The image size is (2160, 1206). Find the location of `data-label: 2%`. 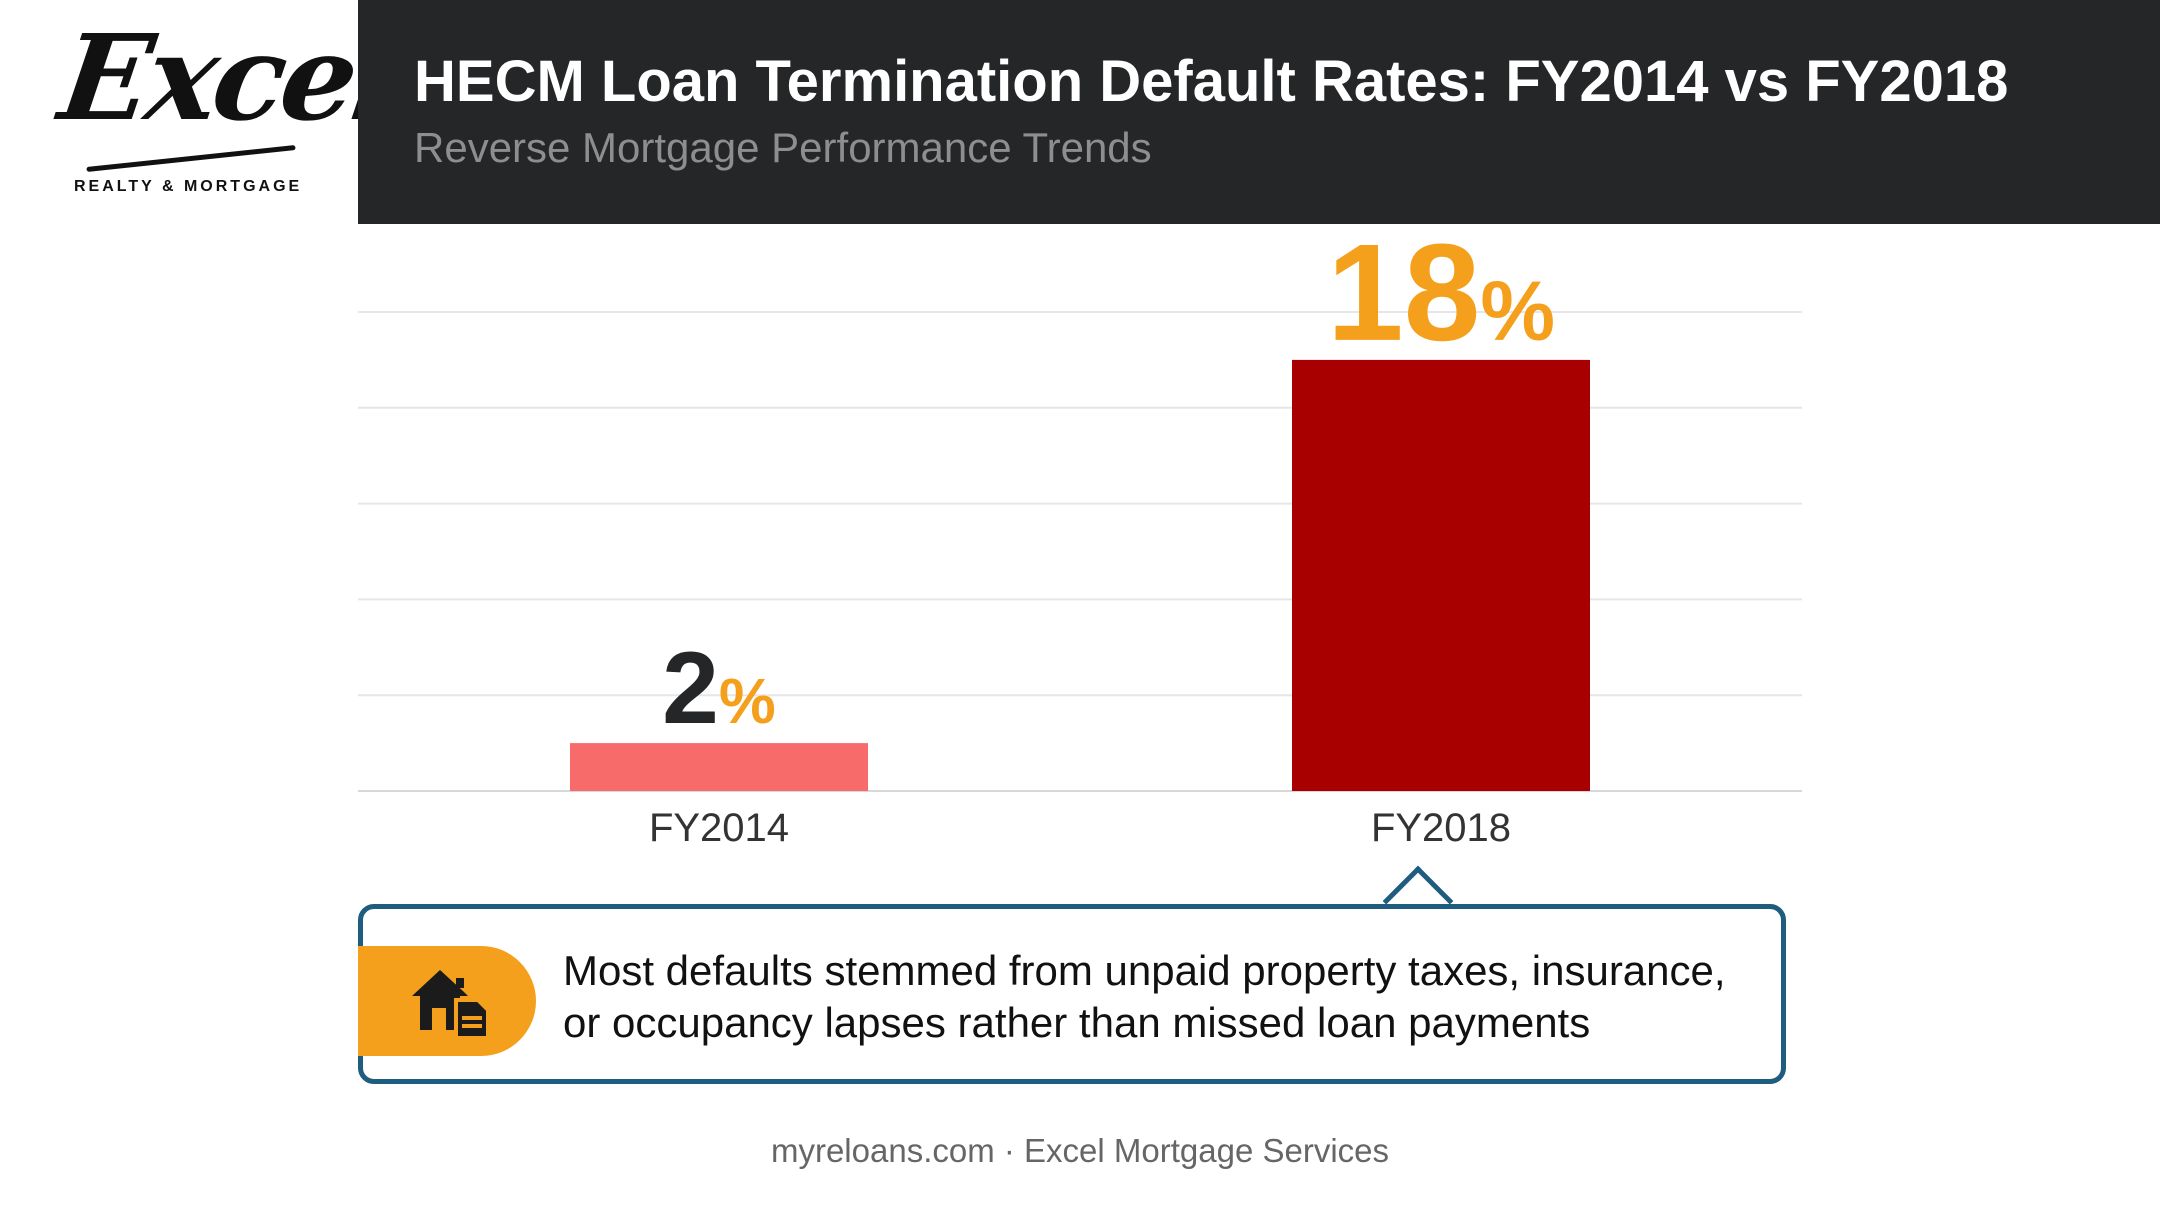

data-label: 2% is located at coordinates (719, 688).